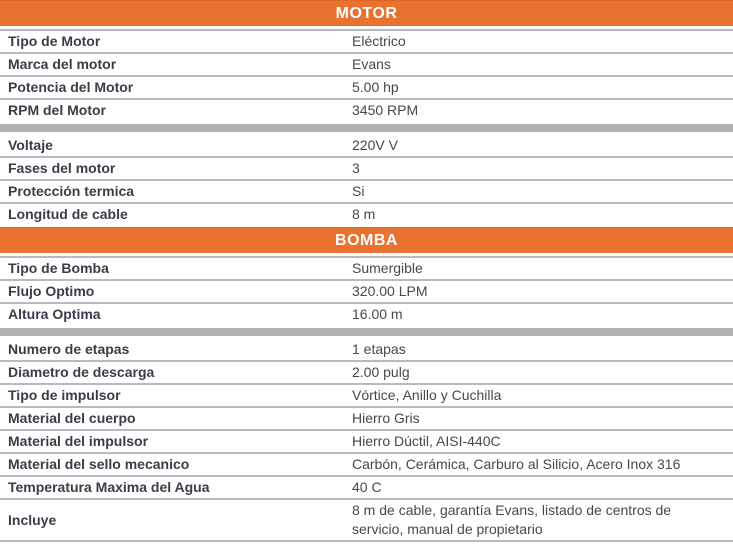 Image resolution: width=733 pixels, height=545 pixels. What do you see at coordinates (356, 168) in the screenshot?
I see `spec-value: 3` at bounding box center [356, 168].